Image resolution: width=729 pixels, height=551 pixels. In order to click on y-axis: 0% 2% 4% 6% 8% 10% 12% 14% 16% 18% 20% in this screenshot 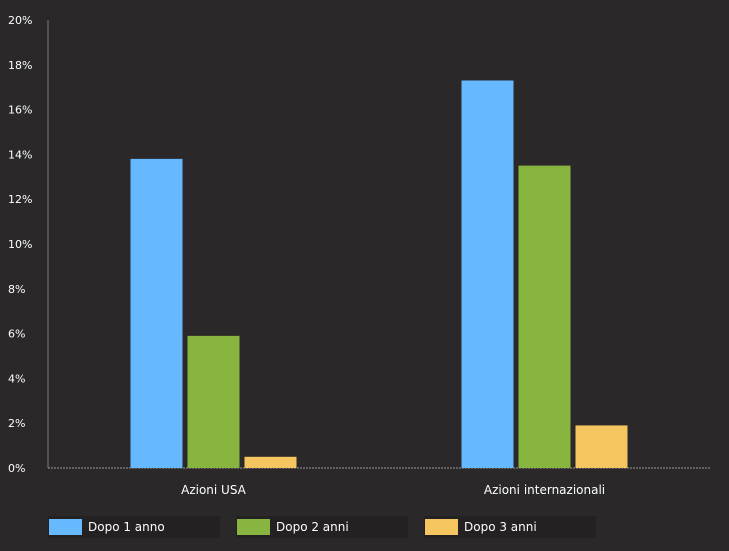, I will do `click(28, 244)`.